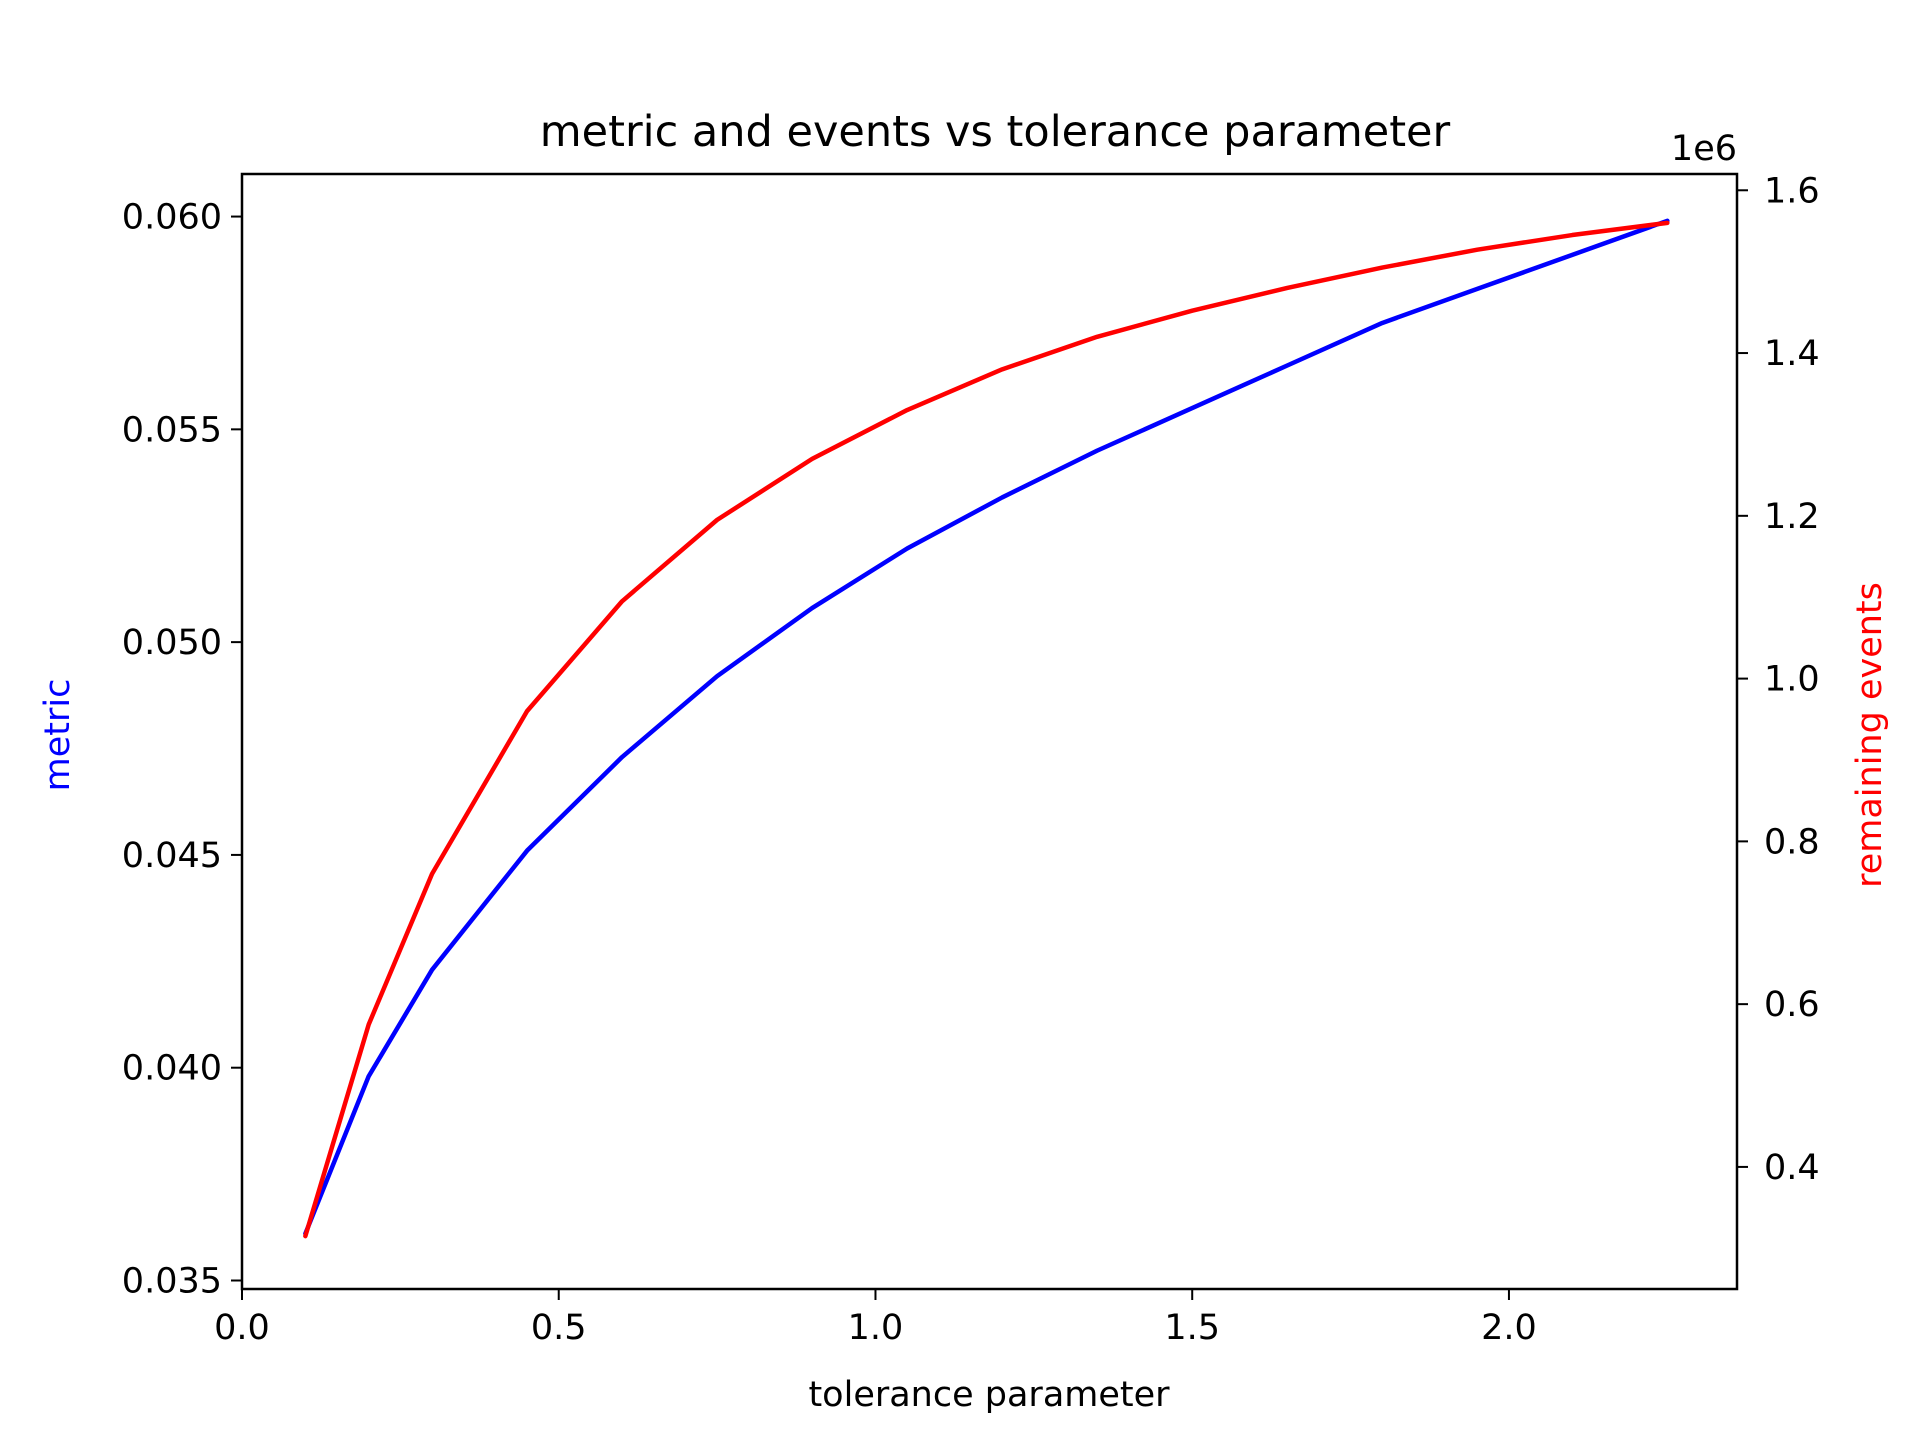 The height and width of the screenshot is (1444, 1920). Describe the element at coordinates (58, 735) in the screenshot. I see `left-axis-label: metric` at that location.